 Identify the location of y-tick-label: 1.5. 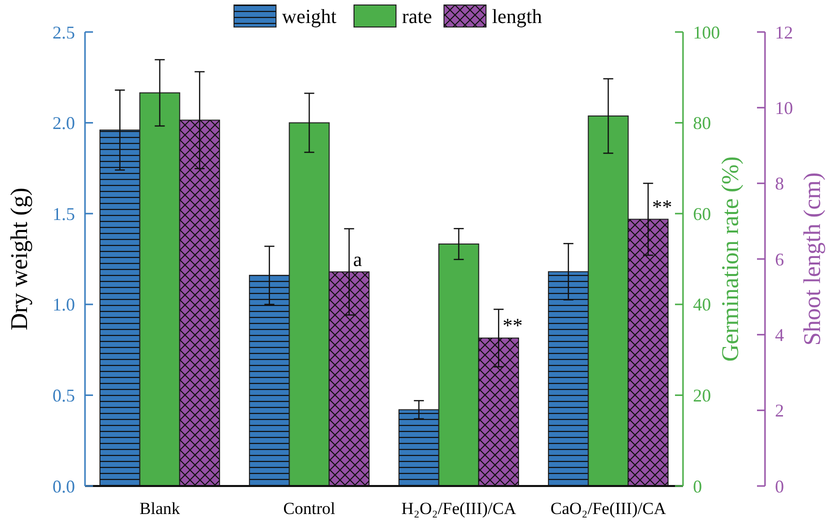
(63, 214).